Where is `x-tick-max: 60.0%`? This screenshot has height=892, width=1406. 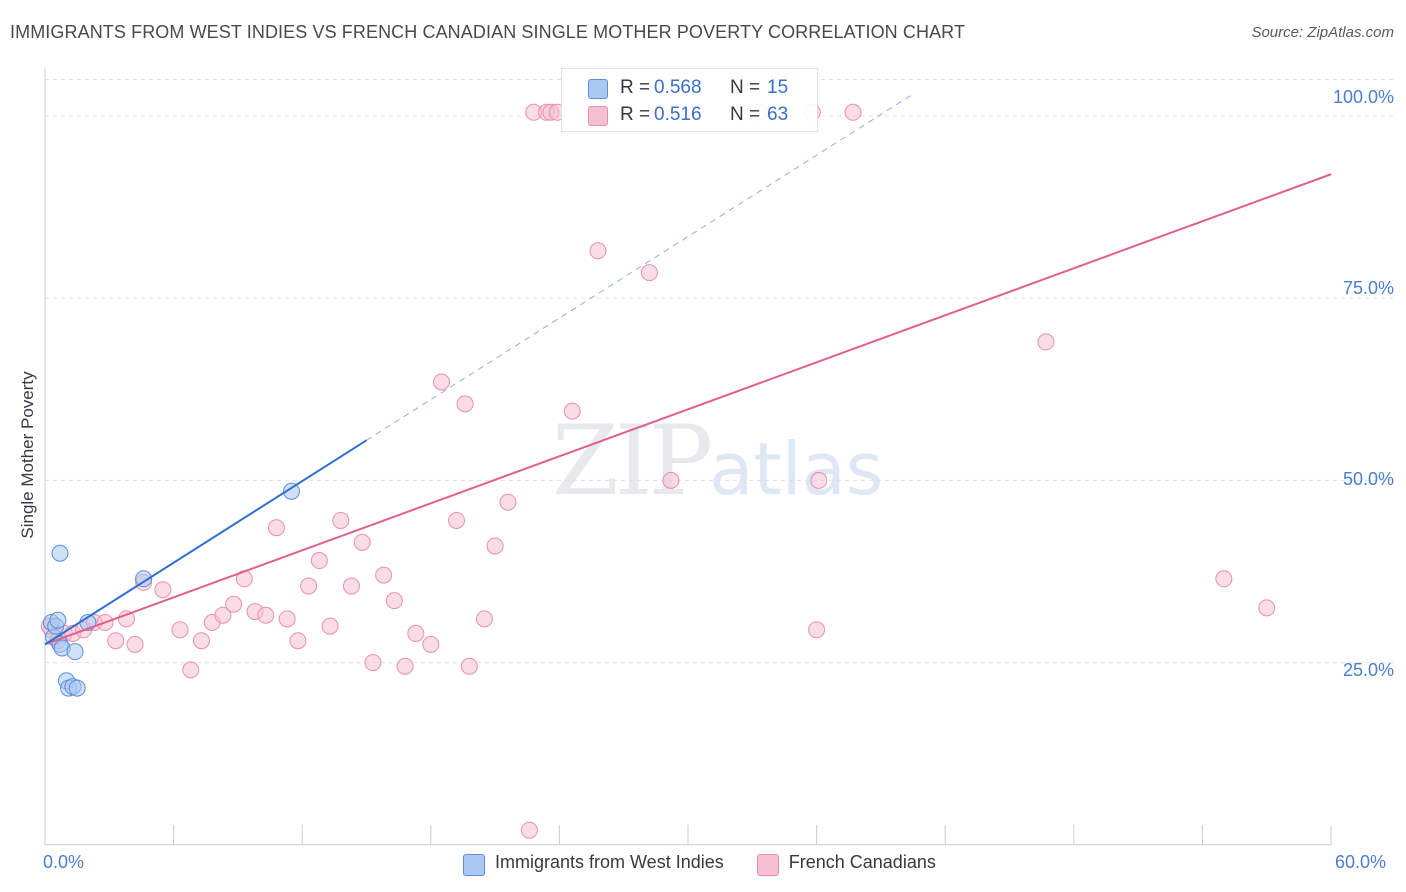
x-tick-max: 60.0% is located at coordinates (1361, 862).